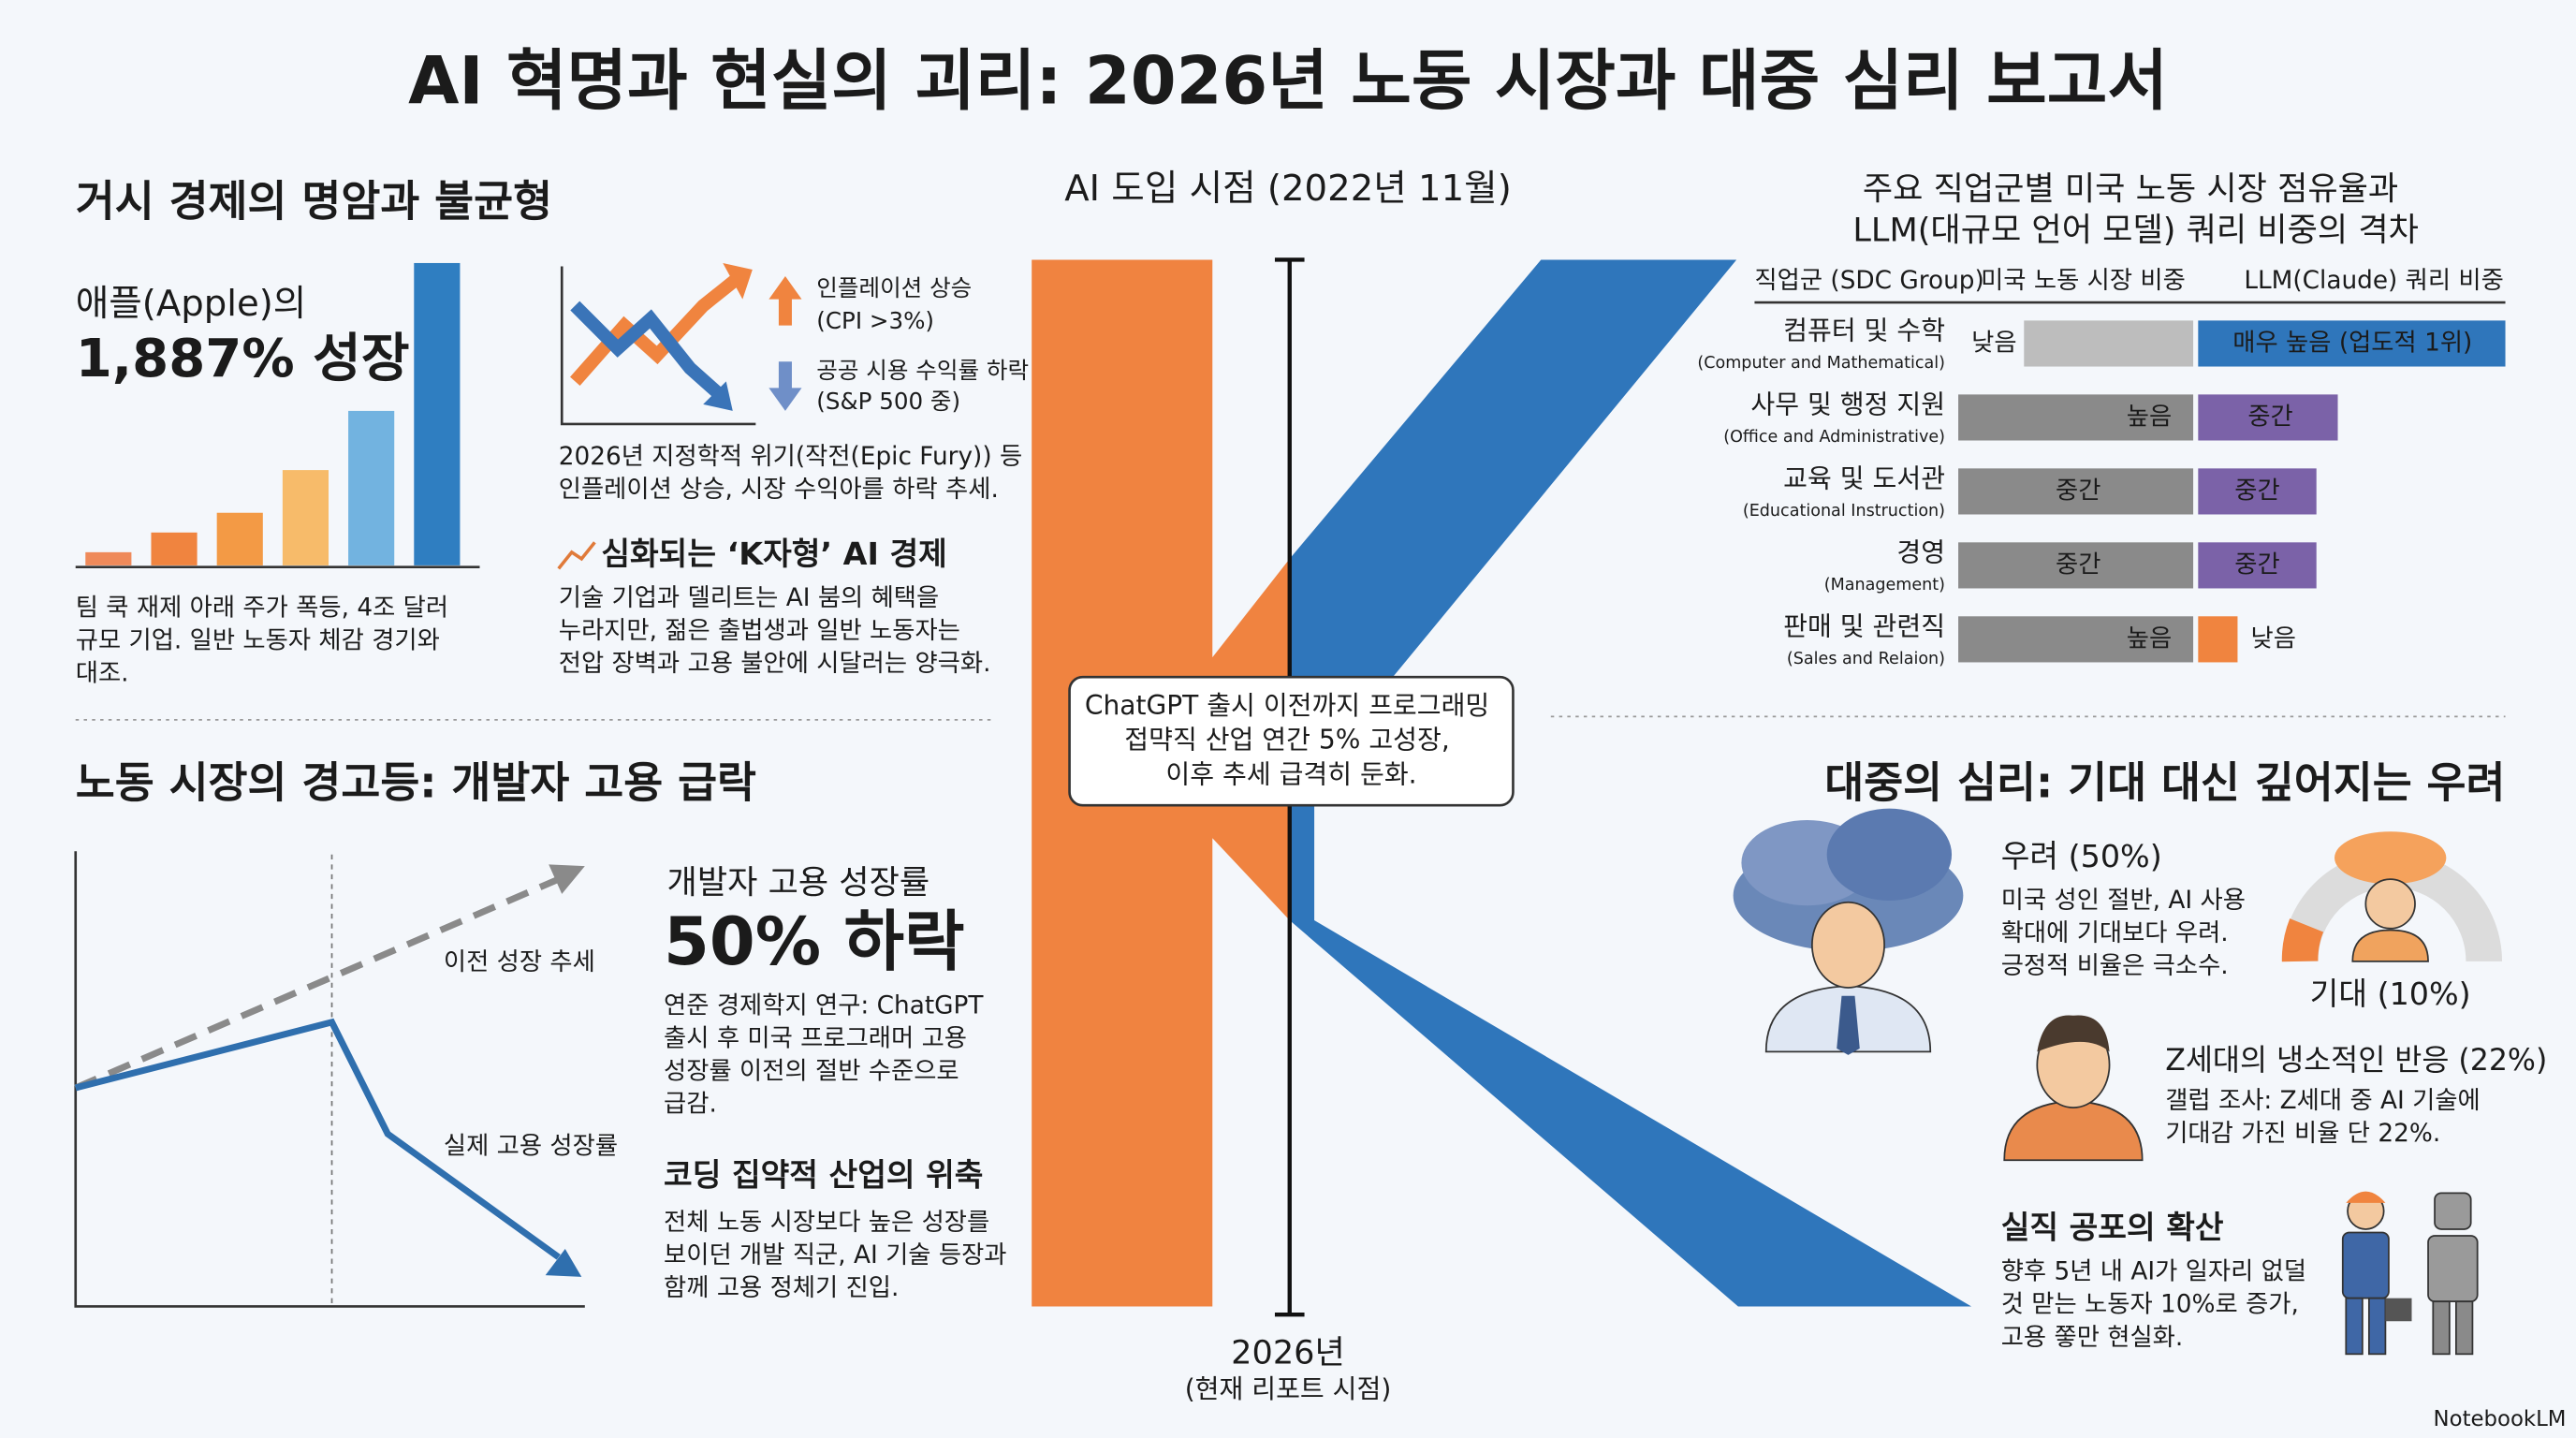 The height and width of the screenshot is (1438, 2576). Describe the element at coordinates (2500, 1419) in the screenshot. I see `footer-brand: NotebookLM` at that location.